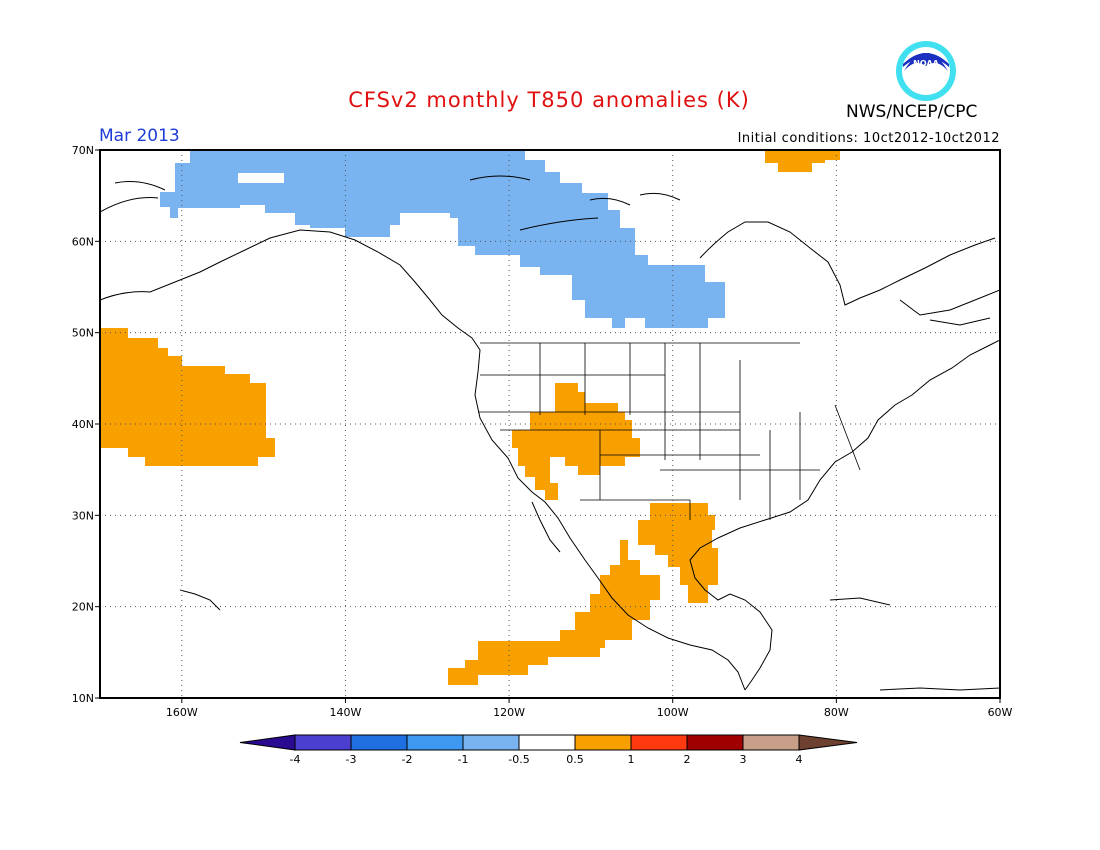  I want to click on noaa-logo-icon: NOAA, so click(926, 71).